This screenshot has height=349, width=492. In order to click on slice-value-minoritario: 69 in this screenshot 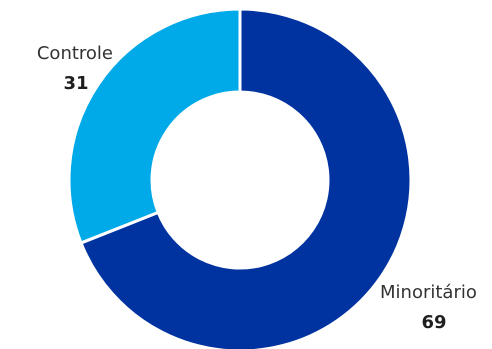, I will do `click(433, 322)`.